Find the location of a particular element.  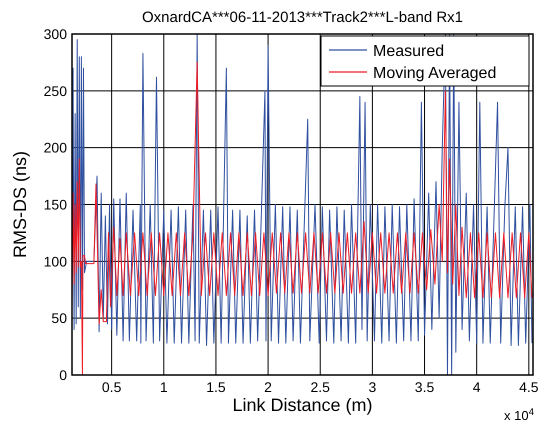

x-tick-label: 3.5 is located at coordinates (424, 387).